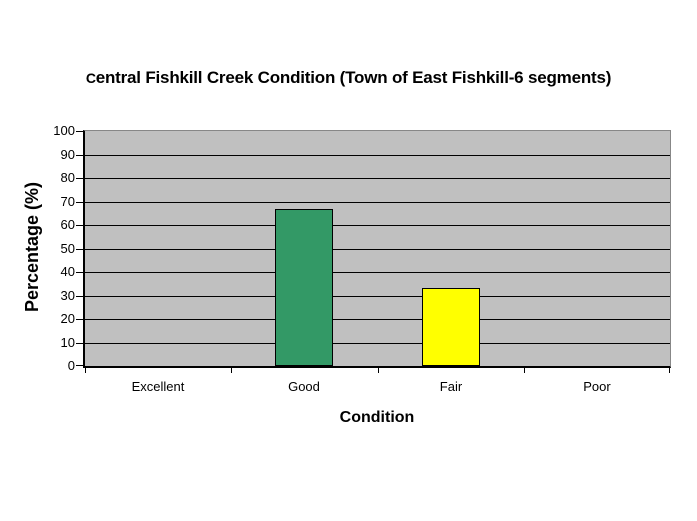 The width and height of the screenshot is (697, 521). I want to click on bar-fair, so click(451, 327).